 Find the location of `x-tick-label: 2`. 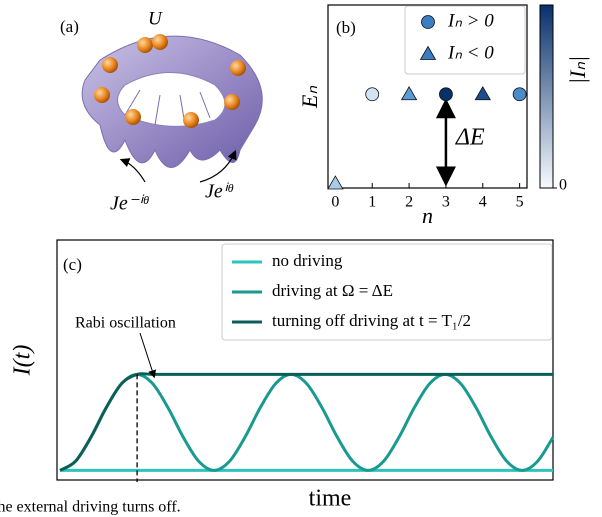

x-tick-label: 2 is located at coordinates (409, 202).